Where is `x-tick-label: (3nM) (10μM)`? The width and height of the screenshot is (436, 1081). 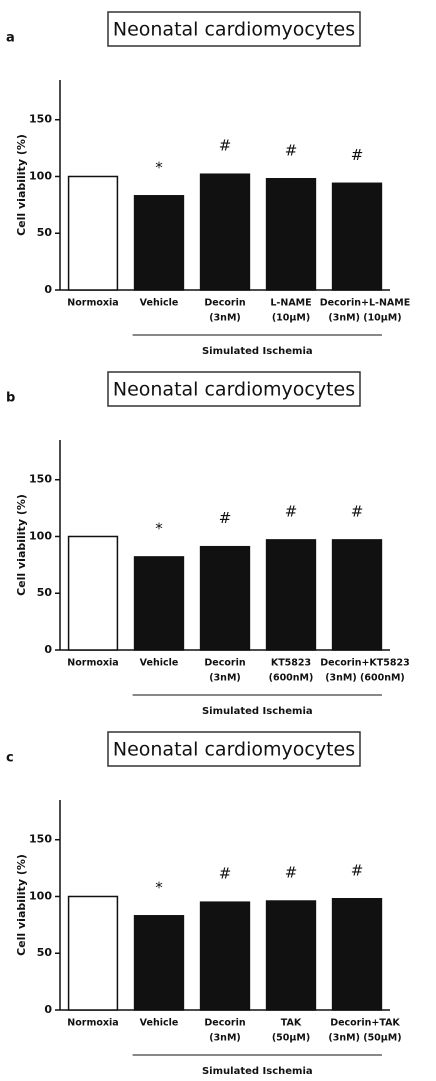
x-tick-label: (3nM) (10μM) is located at coordinates (364, 318).